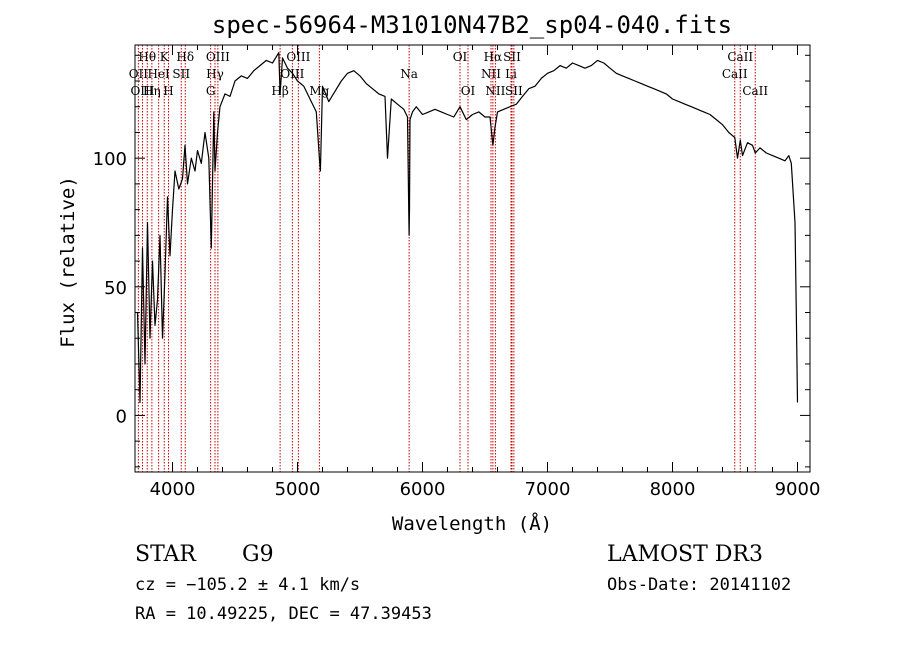 The width and height of the screenshot is (900, 649). Describe the element at coordinates (115, 288) in the screenshot. I see `y-tick-label: 50` at that location.